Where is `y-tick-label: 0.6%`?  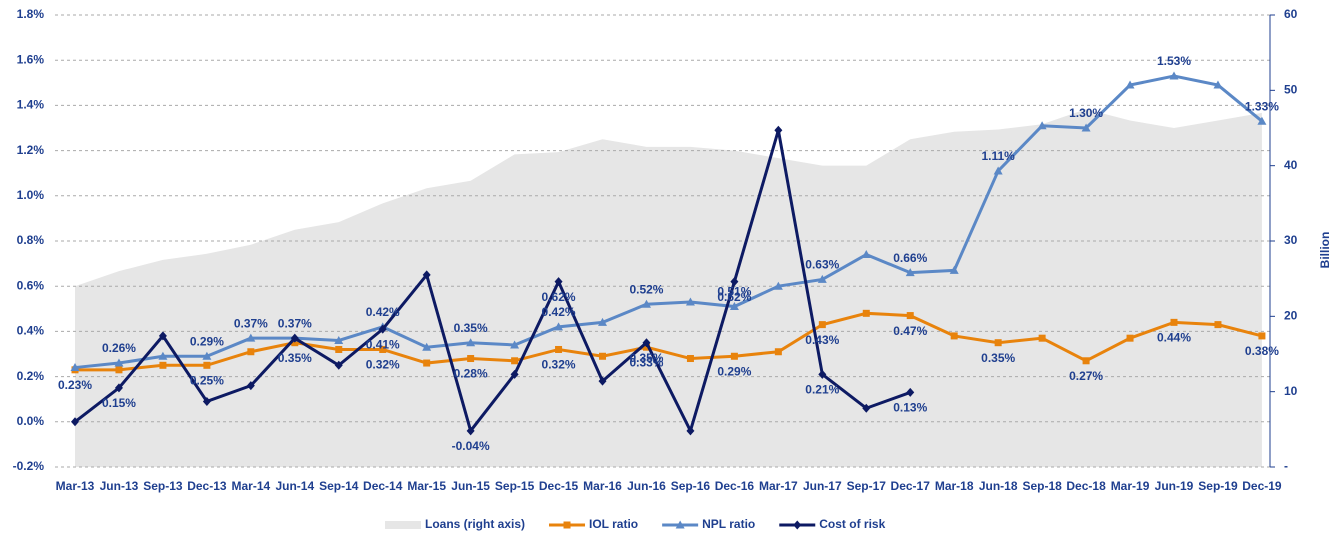 y-tick-label: 0.6% is located at coordinates (31, 285).